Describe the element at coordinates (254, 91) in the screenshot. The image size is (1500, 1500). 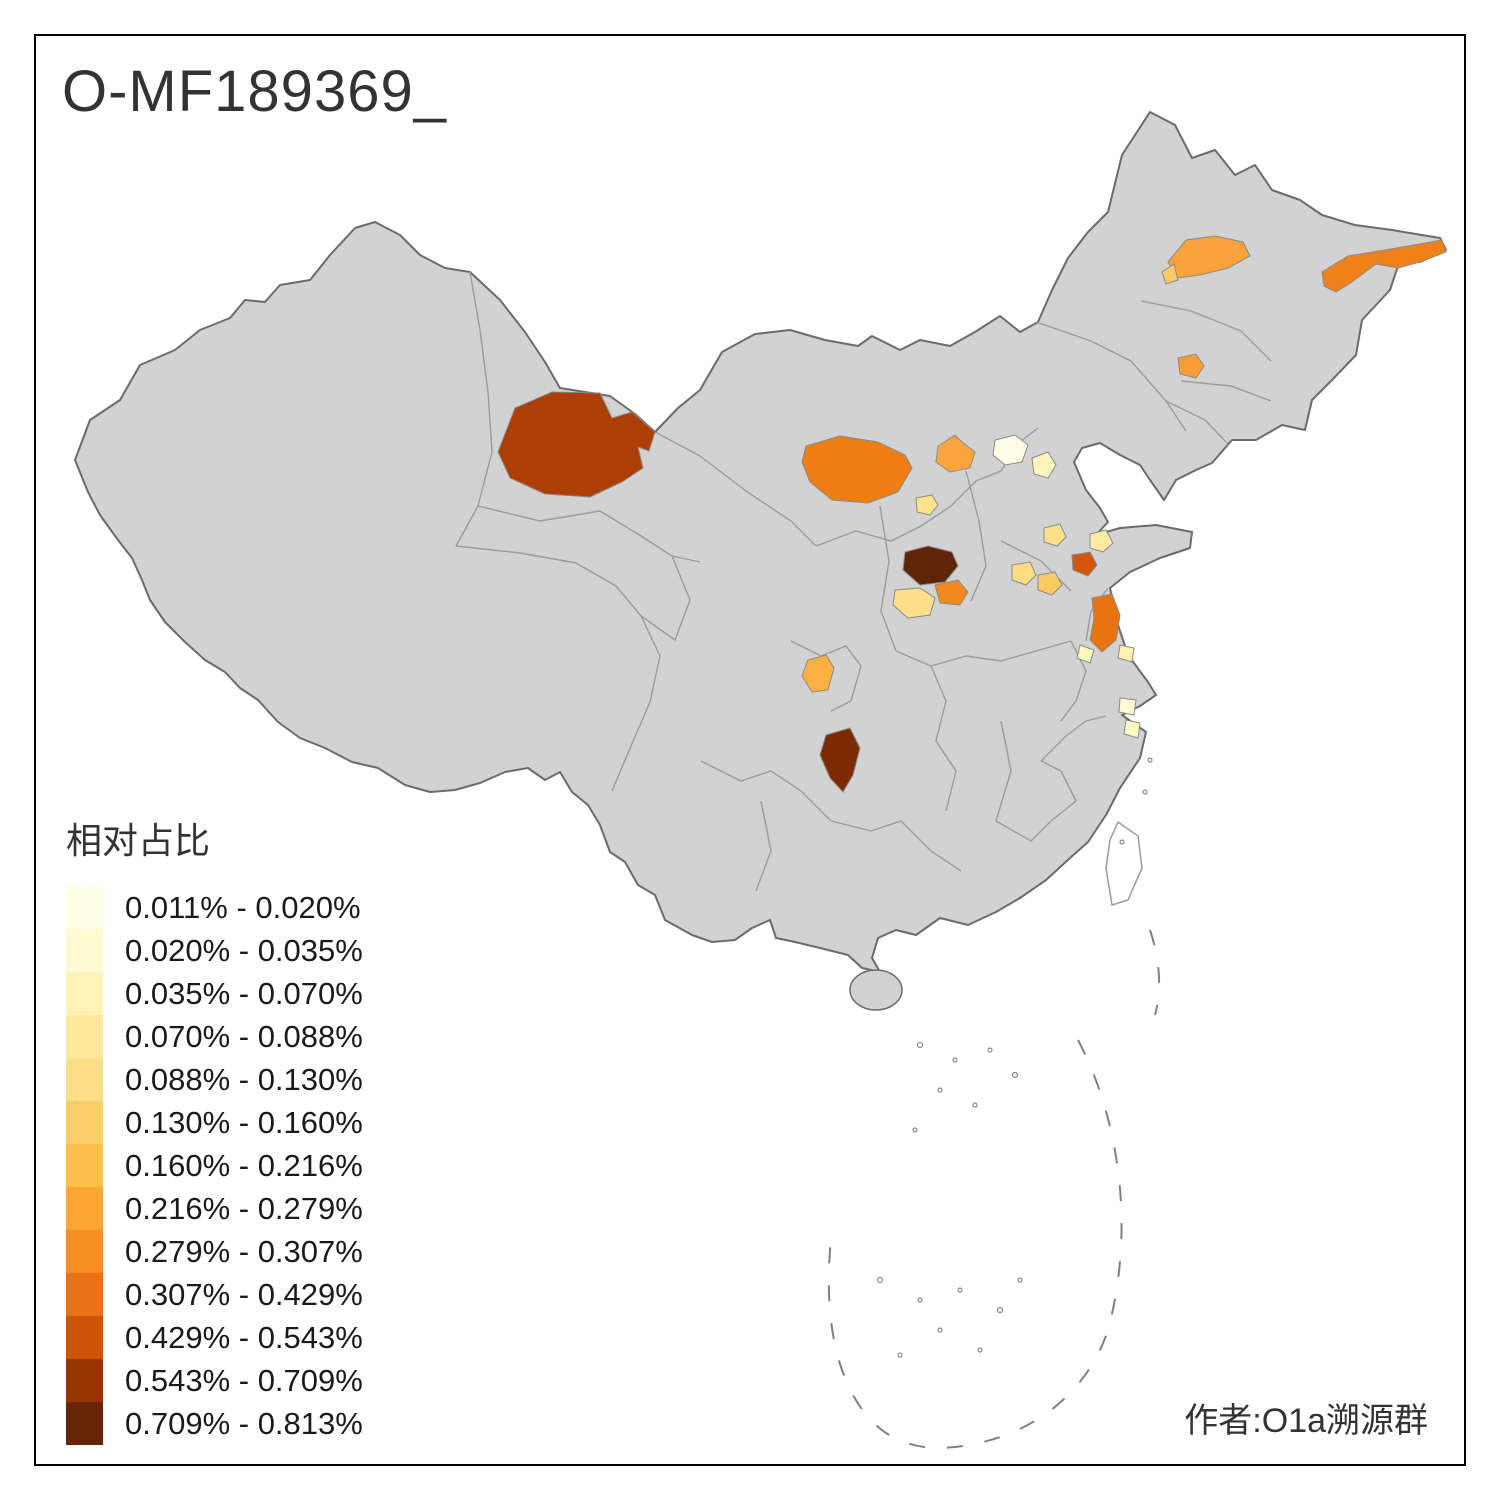
I see `page-title: O-MF189369_` at that location.